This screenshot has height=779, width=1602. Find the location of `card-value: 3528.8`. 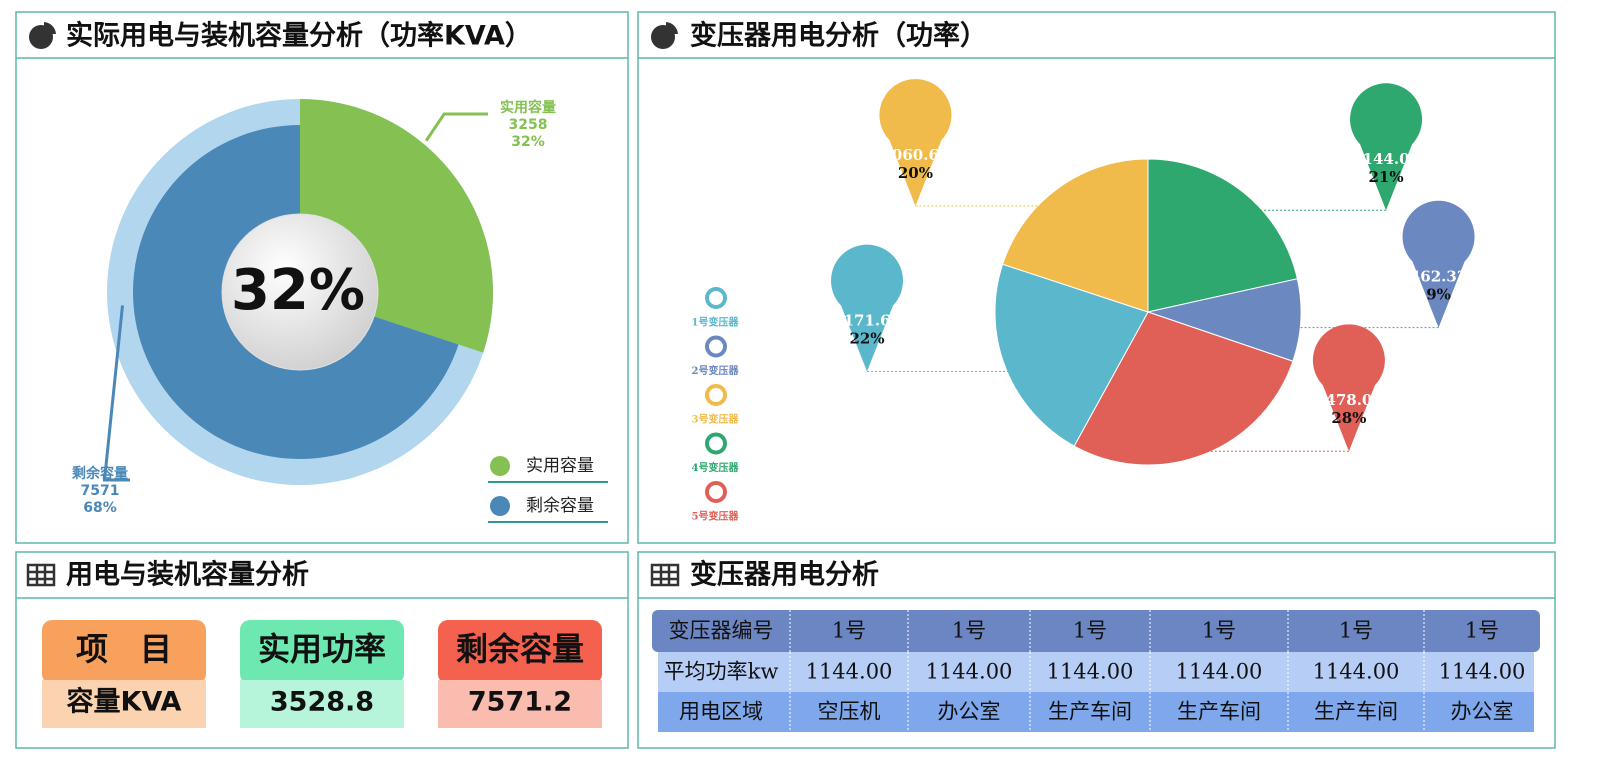

card-value: 3528.8 is located at coordinates (322, 702).